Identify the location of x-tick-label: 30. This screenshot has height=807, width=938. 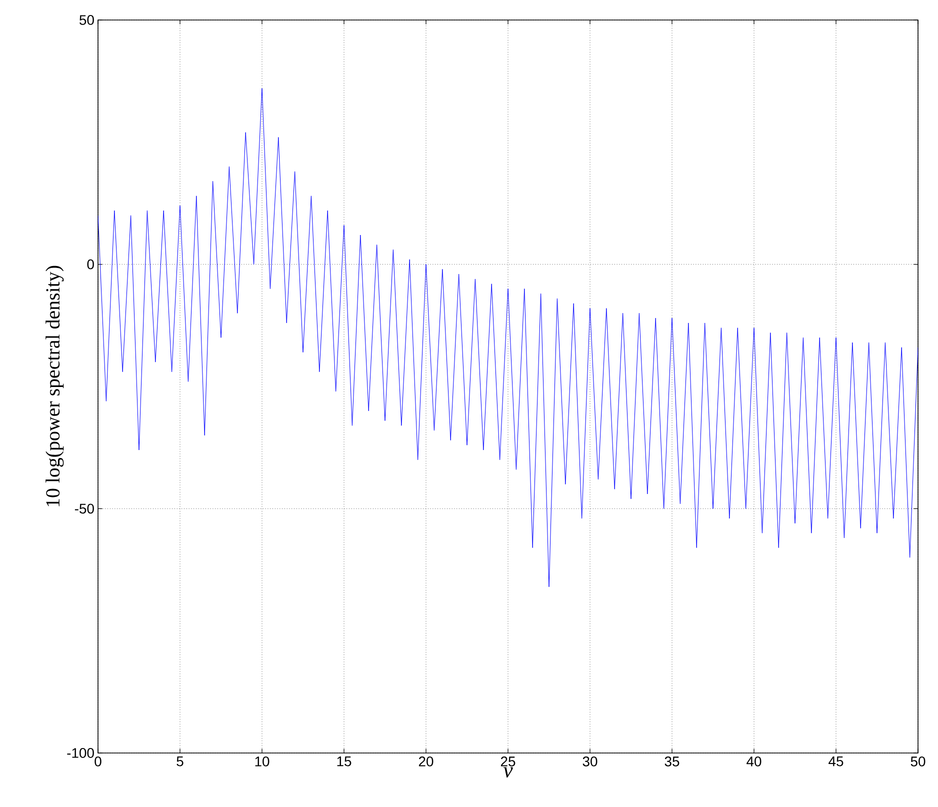
(590, 761).